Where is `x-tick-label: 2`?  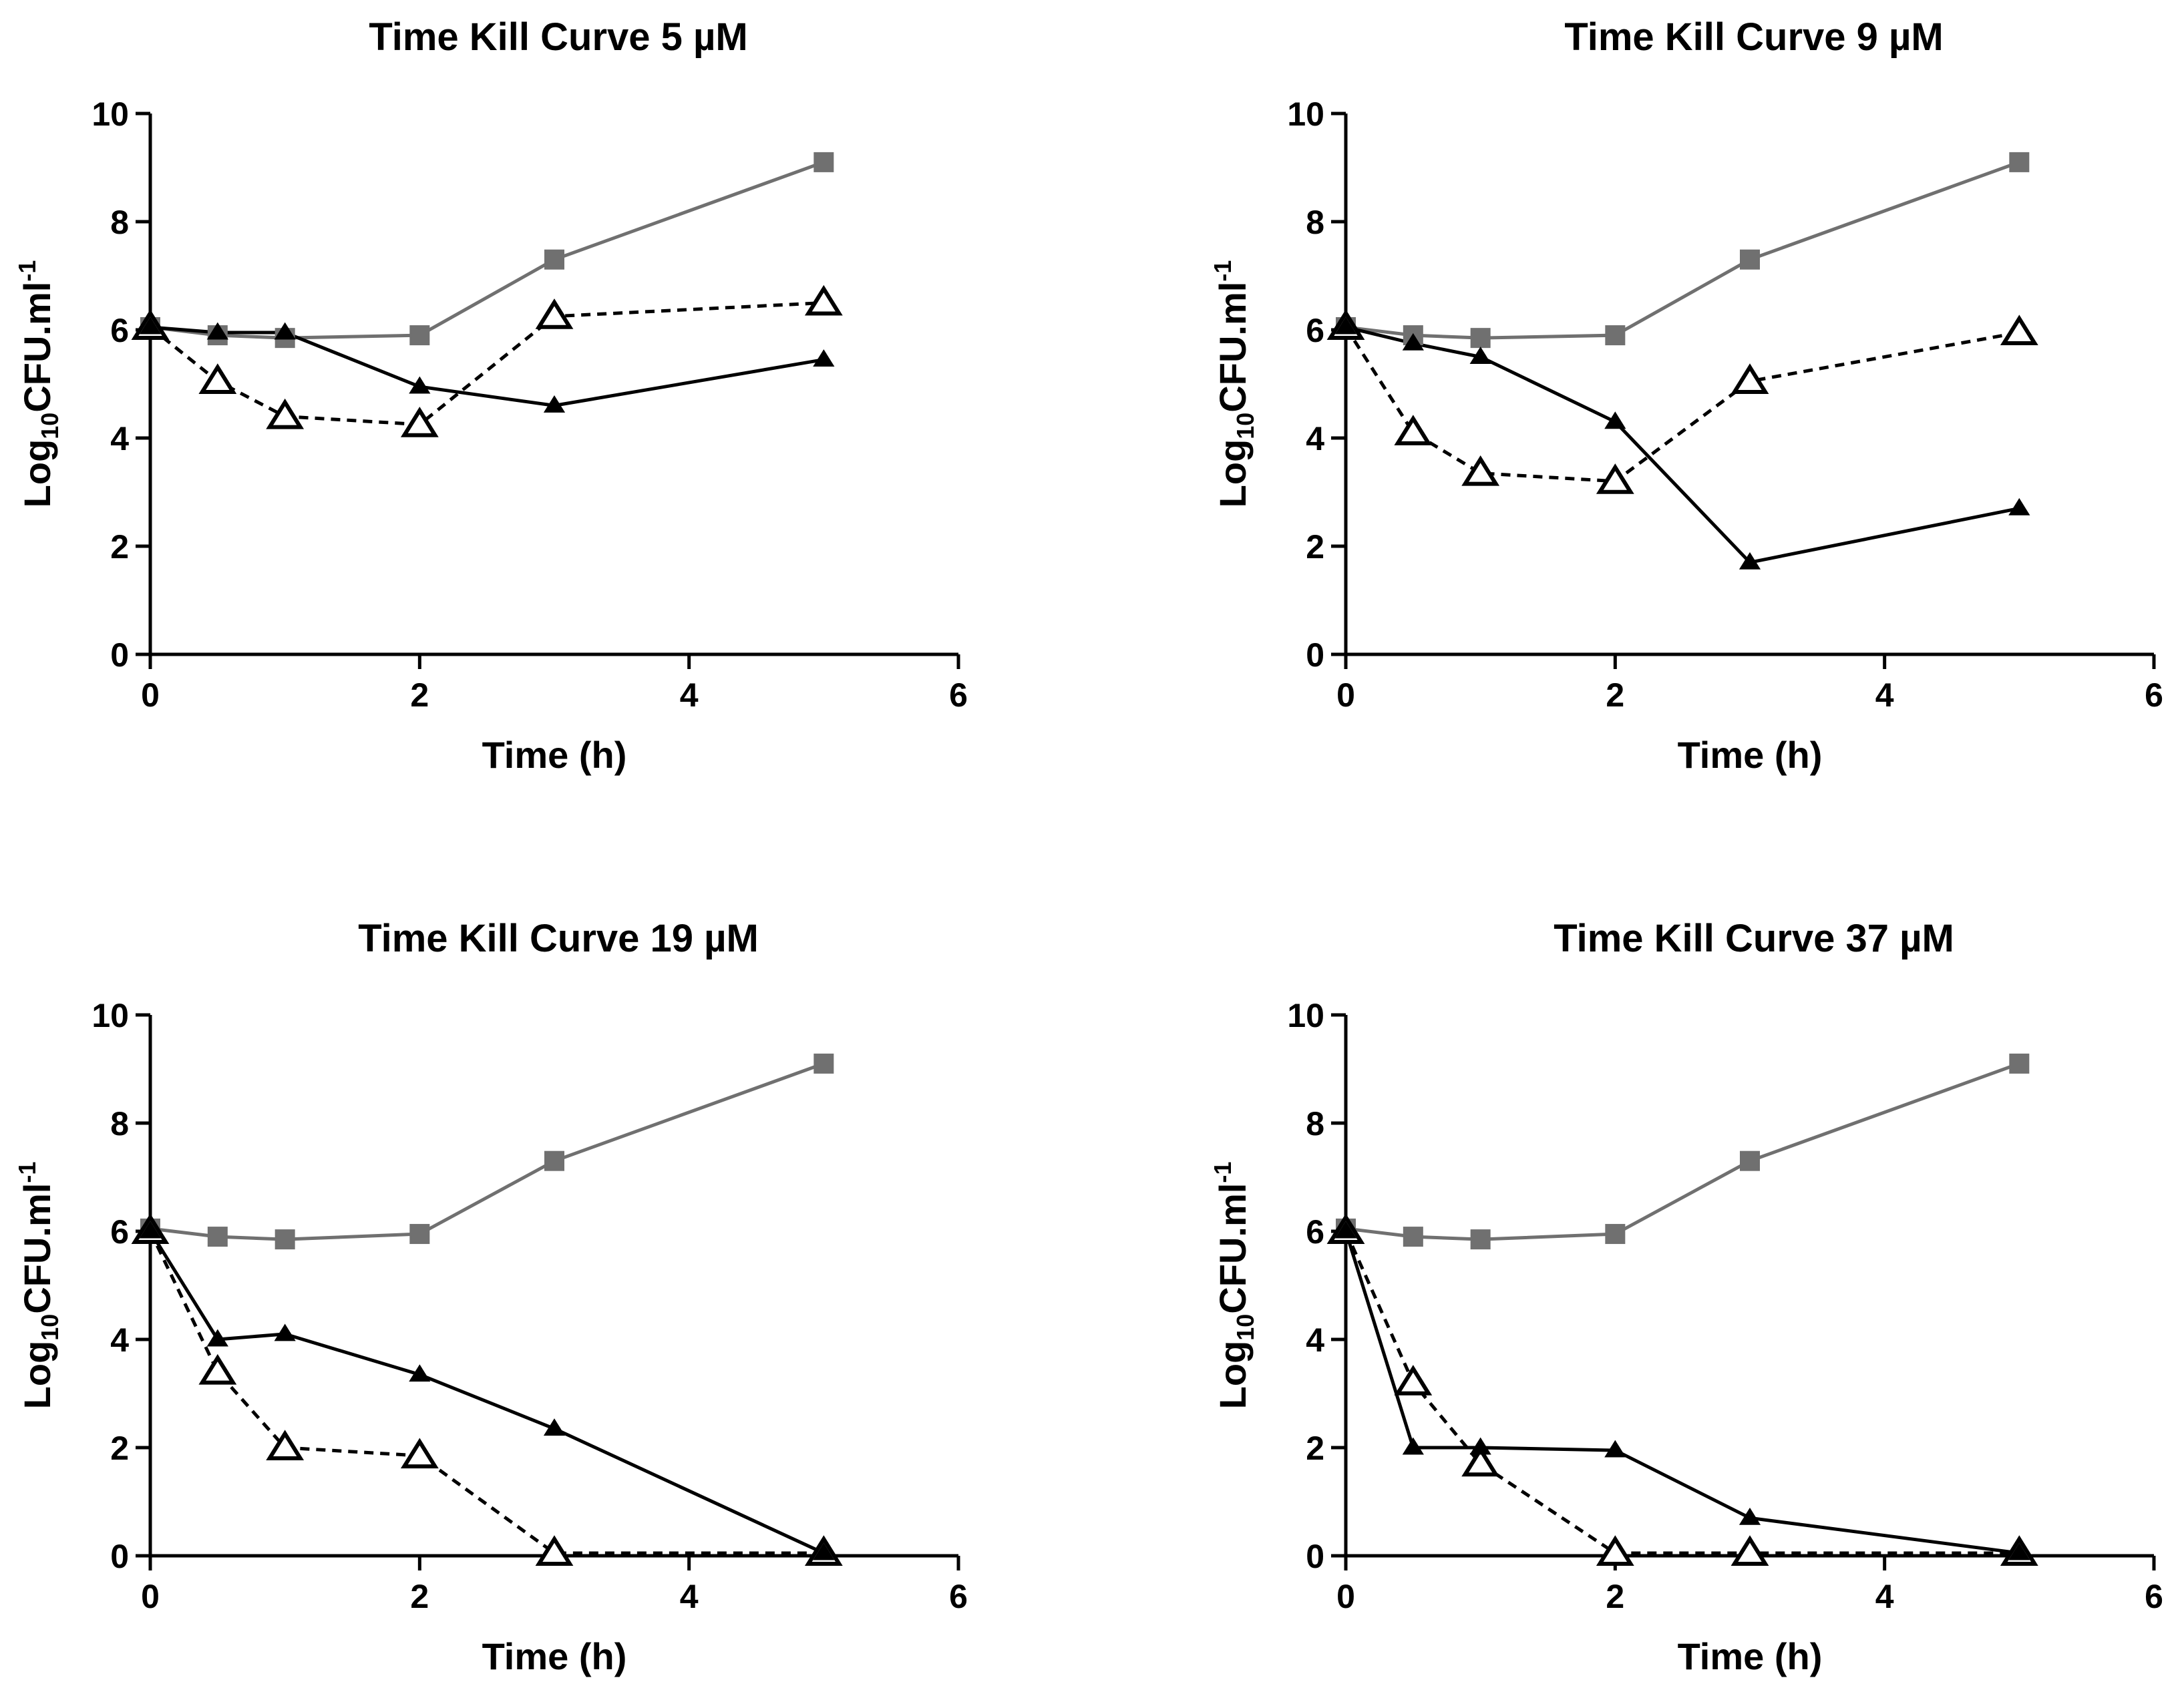
x-tick-label: 2 is located at coordinates (1615, 695).